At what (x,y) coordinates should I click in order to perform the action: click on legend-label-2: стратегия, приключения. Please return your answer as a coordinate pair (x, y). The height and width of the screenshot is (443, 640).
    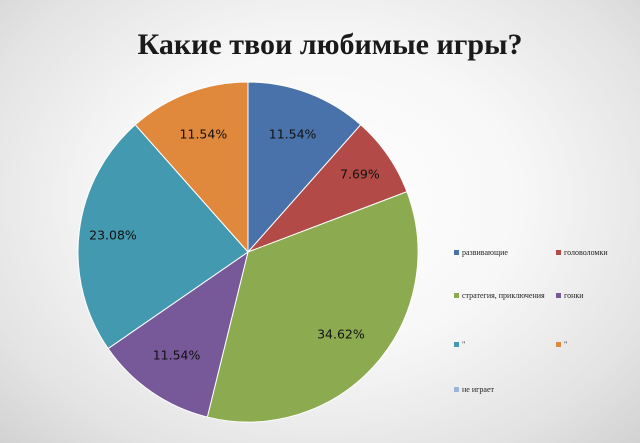
    Looking at the image, I should click on (503, 295).